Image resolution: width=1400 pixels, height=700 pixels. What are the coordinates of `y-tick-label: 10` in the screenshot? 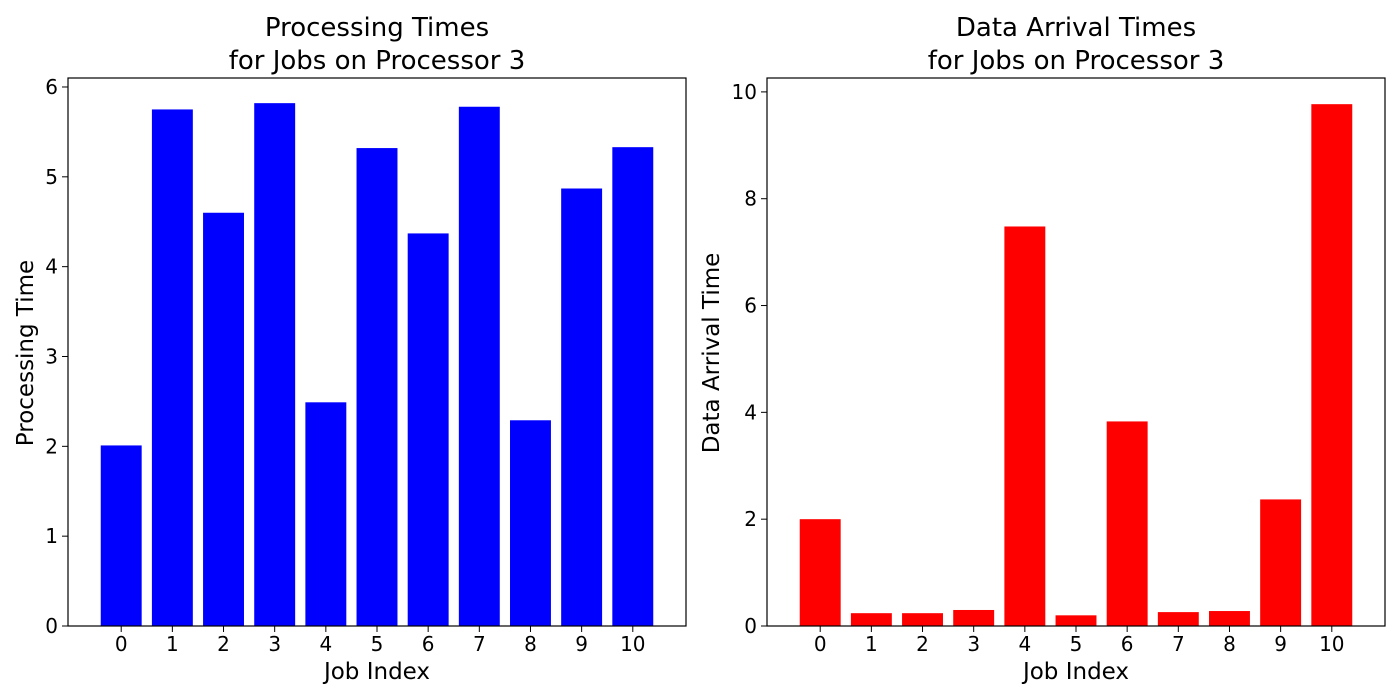 It's located at (744, 92).